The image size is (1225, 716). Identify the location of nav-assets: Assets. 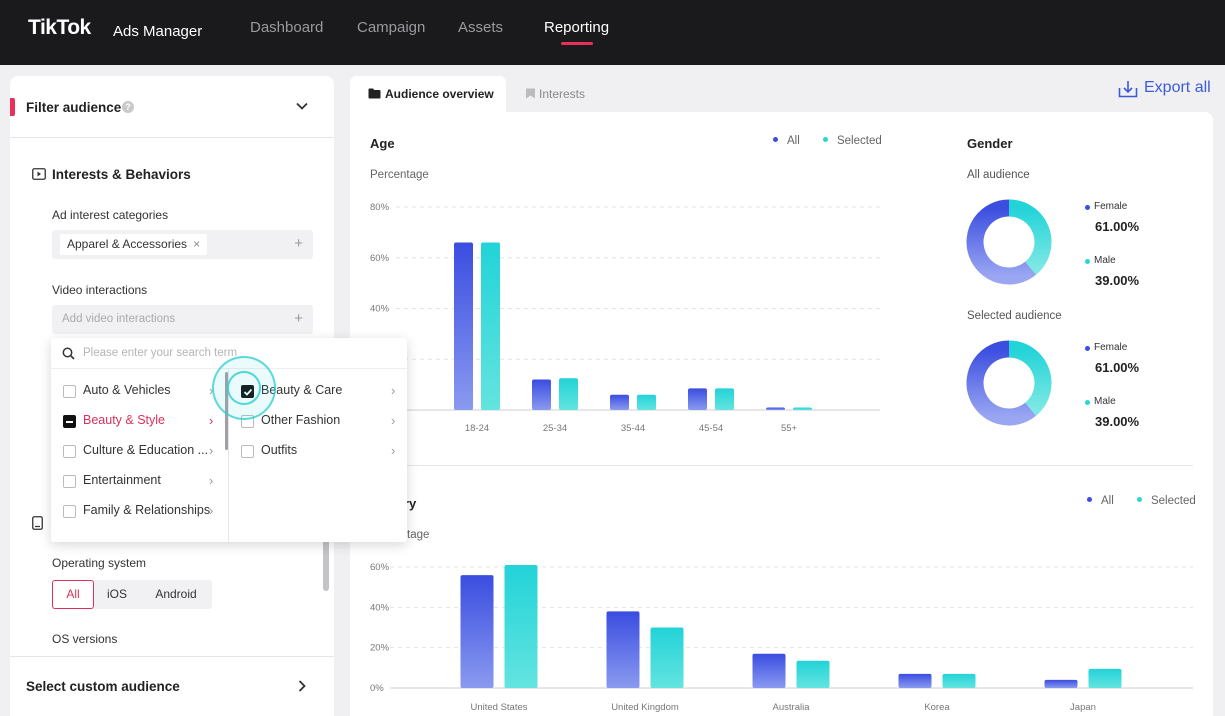
(481, 27).